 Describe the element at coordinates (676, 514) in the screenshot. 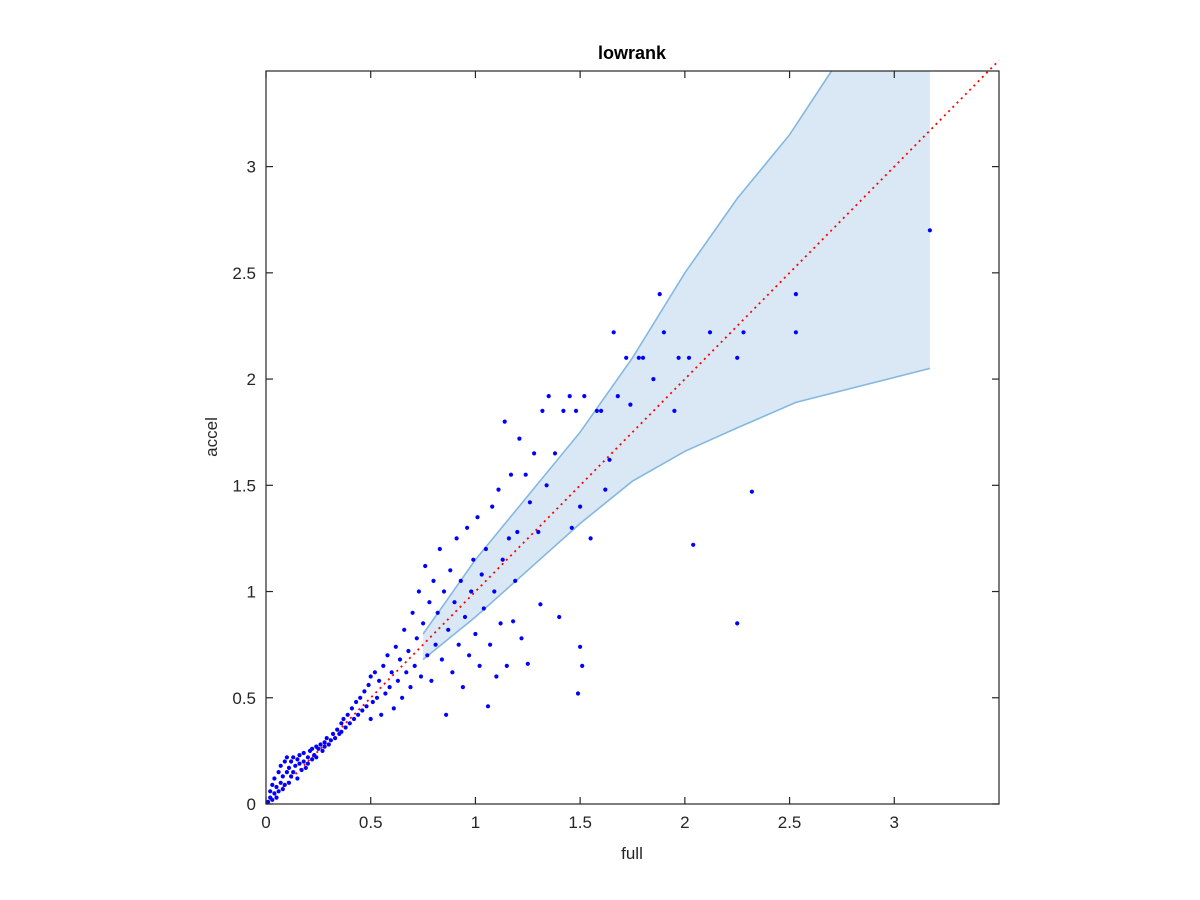

I see `confidence-band-lower-edge` at that location.